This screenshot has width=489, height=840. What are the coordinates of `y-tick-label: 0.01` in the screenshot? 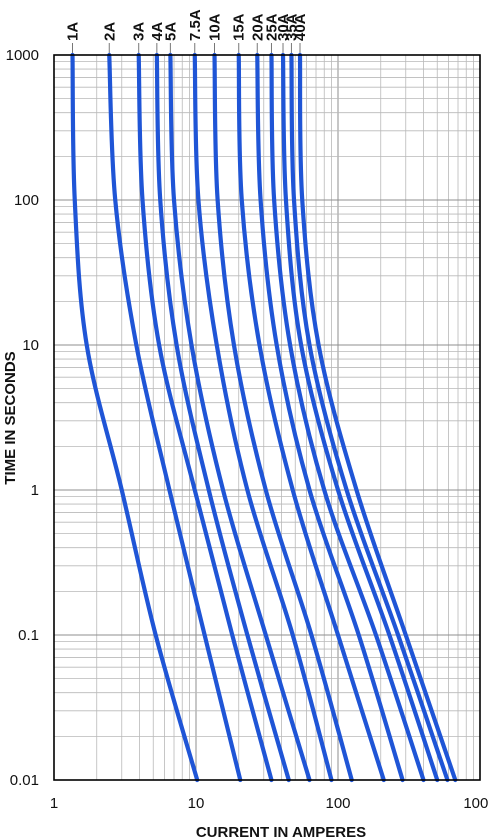 It's located at (24, 780).